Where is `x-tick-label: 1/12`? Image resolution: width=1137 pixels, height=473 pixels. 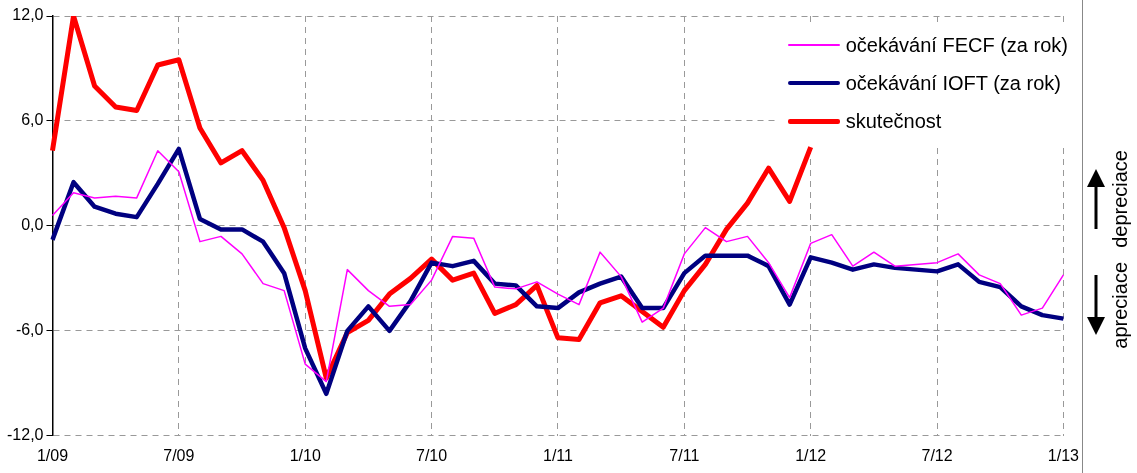
x-tick-label: 1/12 is located at coordinates (811, 455).